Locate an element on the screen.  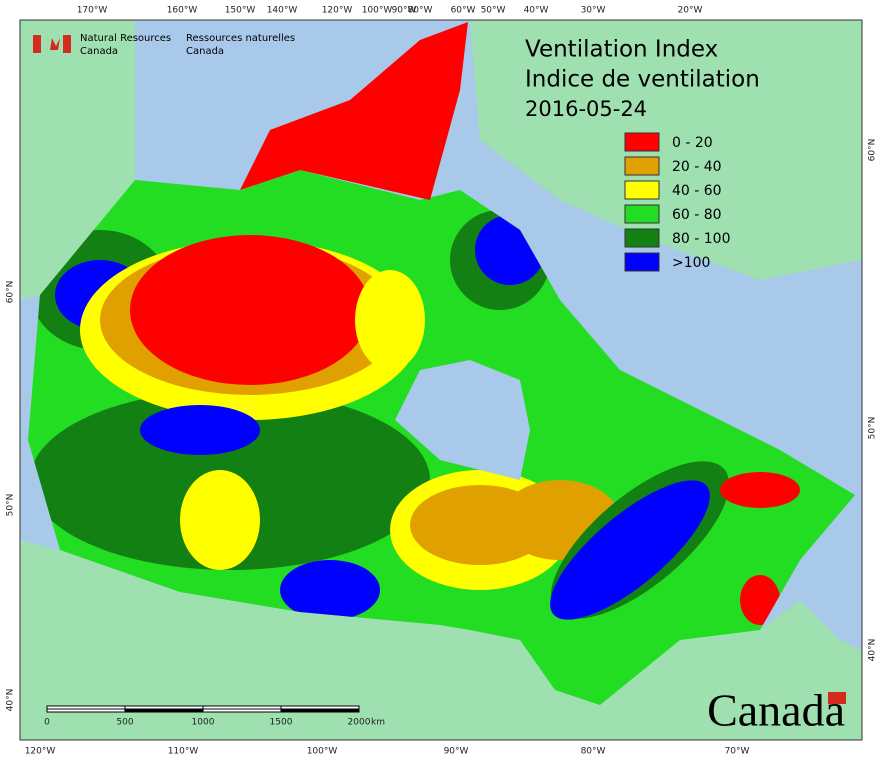
graticule-label: 20°W is located at coordinates (690, 11).